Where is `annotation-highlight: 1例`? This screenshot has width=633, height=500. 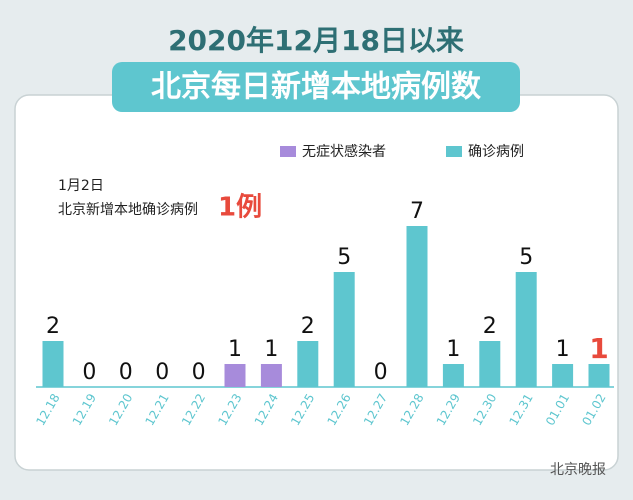
annotation-highlight: 1例 is located at coordinates (240, 208).